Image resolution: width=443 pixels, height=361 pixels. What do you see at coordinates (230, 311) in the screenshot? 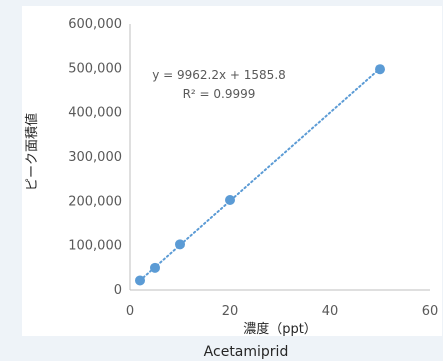
I see `x-tick-label: 20` at bounding box center [230, 311].